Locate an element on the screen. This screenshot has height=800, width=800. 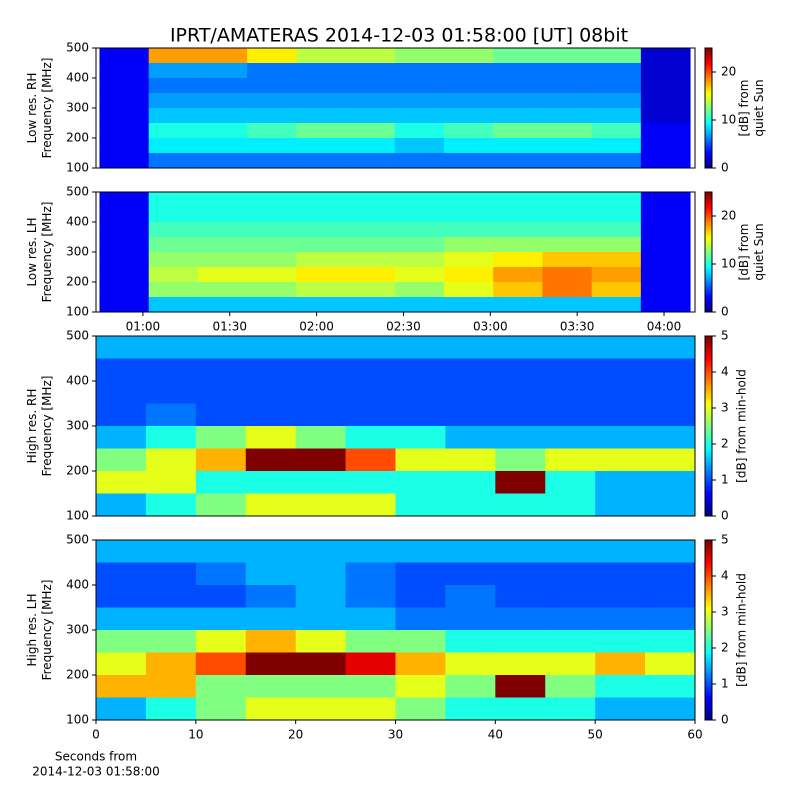
y-tick-label: 300 is located at coordinates (77, 426).